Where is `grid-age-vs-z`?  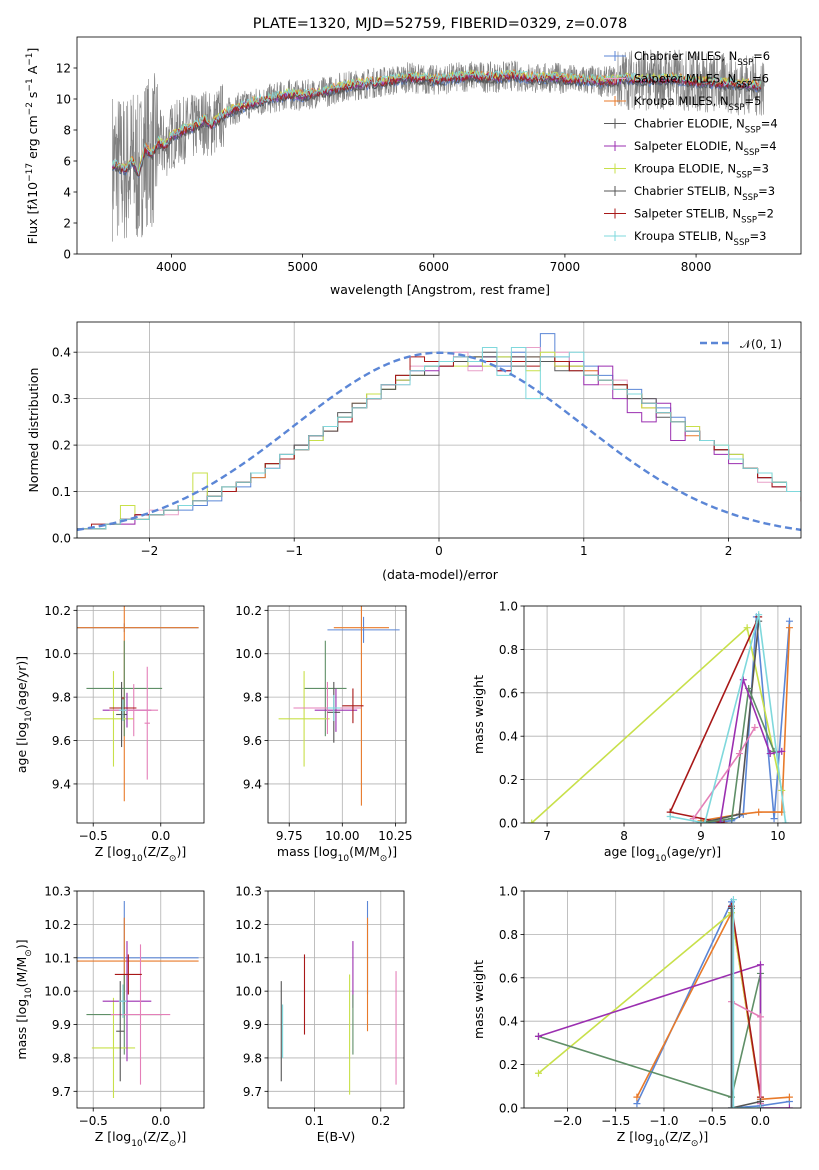
grid-age-vs-z is located at coordinates (140, 714).